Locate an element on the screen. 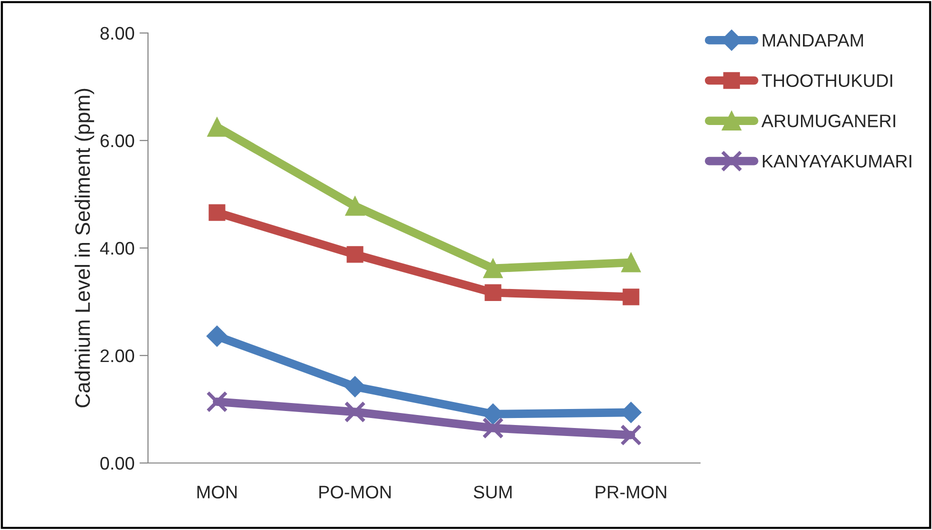  legend-label: MANDAPAM is located at coordinates (812, 40).